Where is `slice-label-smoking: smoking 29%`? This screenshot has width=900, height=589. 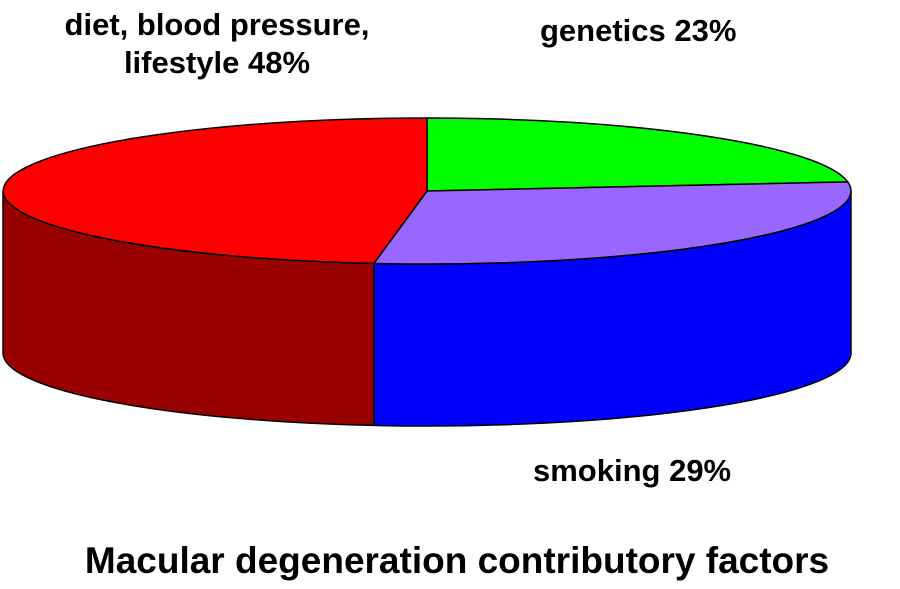
slice-label-smoking: smoking 29% is located at coordinates (632, 470).